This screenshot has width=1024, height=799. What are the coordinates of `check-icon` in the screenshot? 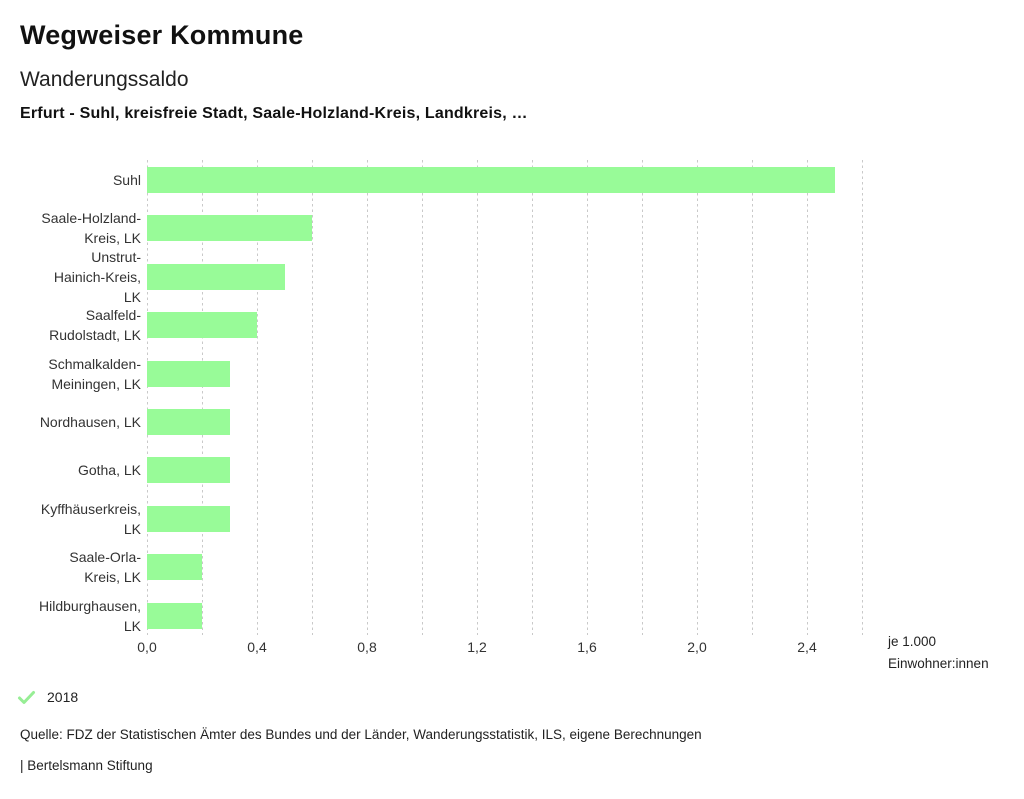 It's located at (26, 697).